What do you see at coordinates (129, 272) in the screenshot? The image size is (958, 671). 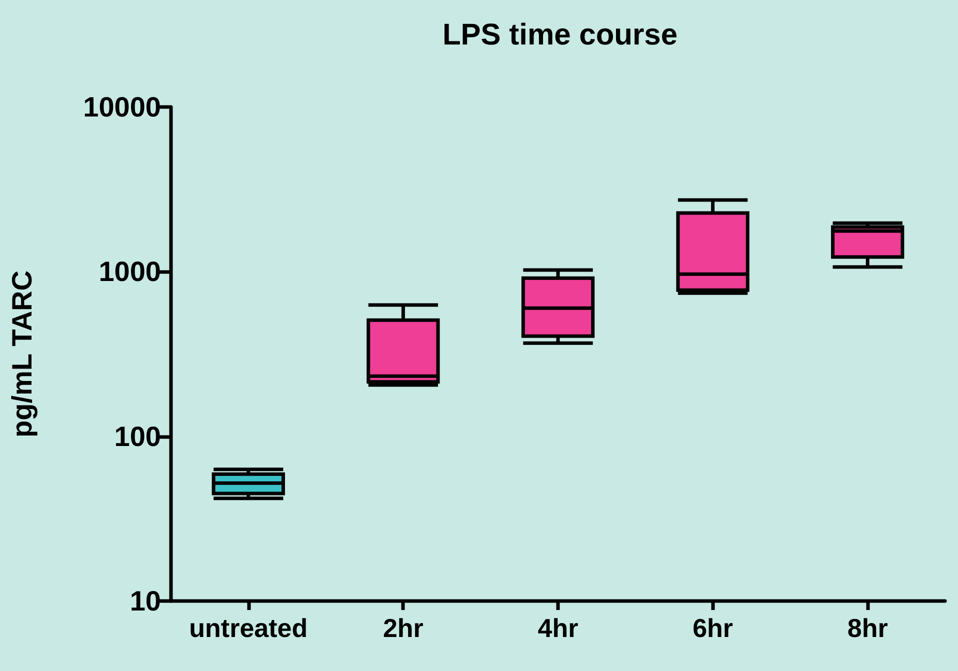 I see `y-tick-label: 1000` at bounding box center [129, 272].